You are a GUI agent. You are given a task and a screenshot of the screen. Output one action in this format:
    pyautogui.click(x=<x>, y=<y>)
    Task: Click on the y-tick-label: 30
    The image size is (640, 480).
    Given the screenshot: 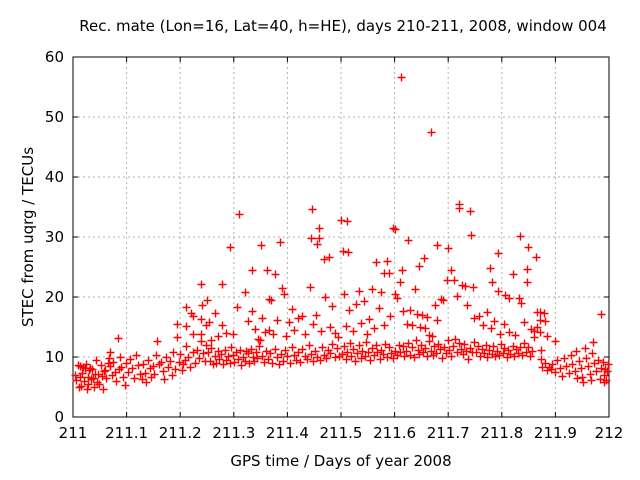 What is the action you would take?
    pyautogui.click(x=54, y=237)
    